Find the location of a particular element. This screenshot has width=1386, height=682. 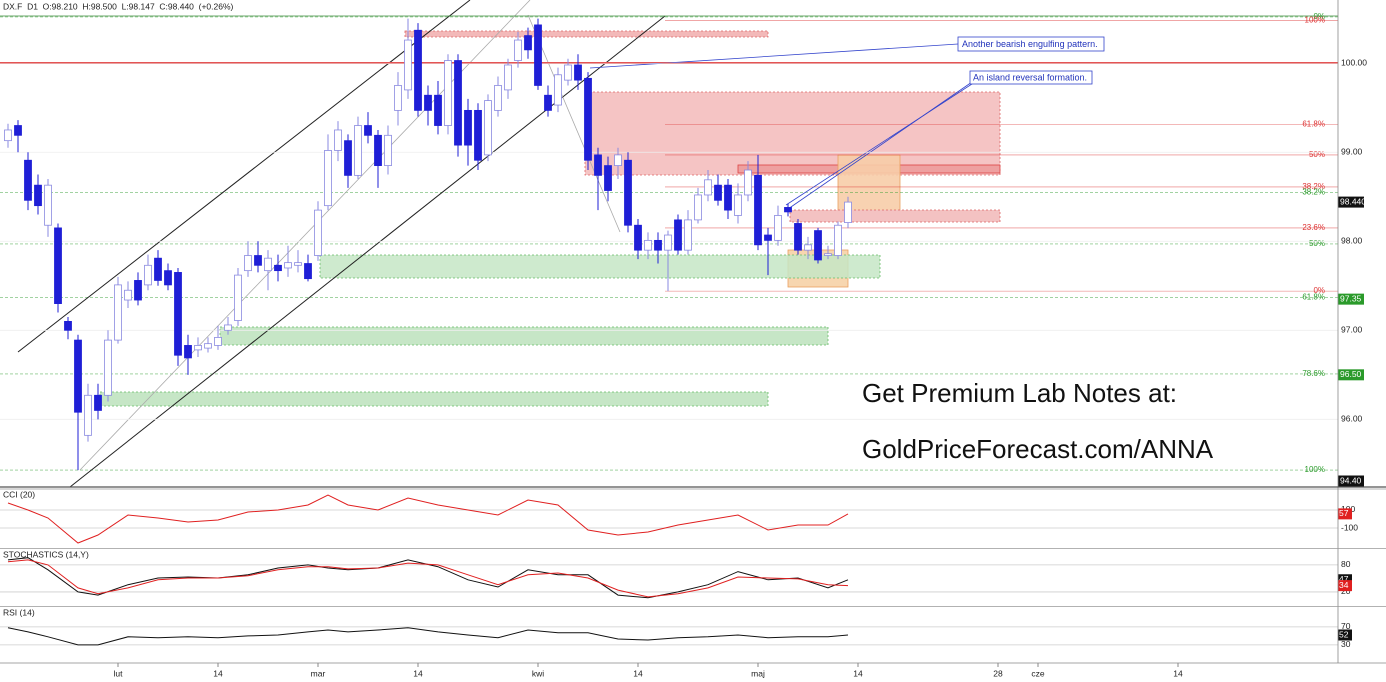

fib-label: 50% is located at coordinates (1317, 243).